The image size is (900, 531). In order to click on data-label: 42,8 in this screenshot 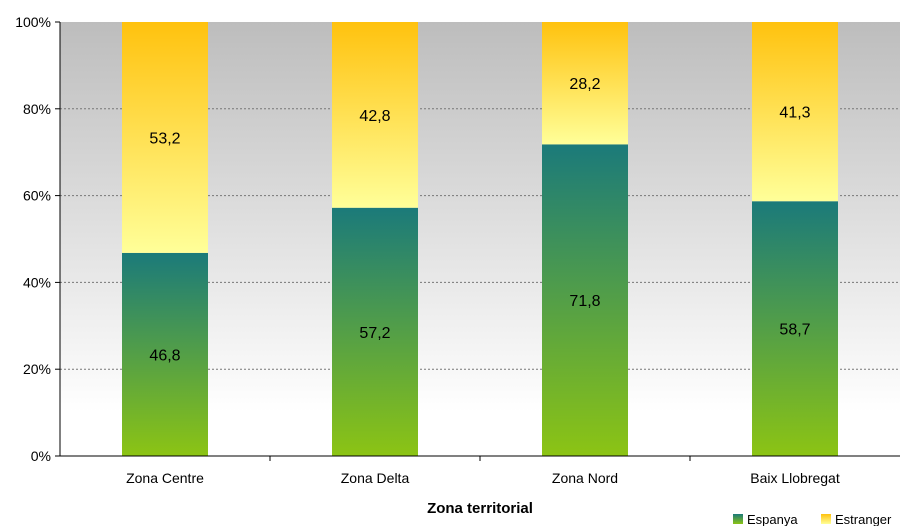, I will do `click(374, 116)`.